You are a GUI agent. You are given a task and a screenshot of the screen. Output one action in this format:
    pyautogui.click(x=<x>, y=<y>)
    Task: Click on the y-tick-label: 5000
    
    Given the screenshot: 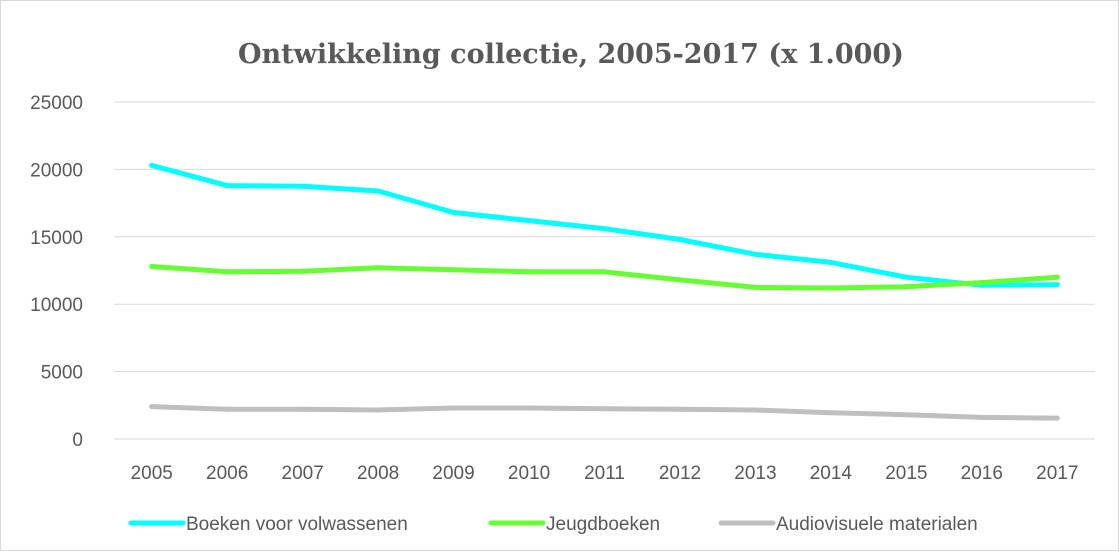 What is the action you would take?
    pyautogui.click(x=62, y=373)
    